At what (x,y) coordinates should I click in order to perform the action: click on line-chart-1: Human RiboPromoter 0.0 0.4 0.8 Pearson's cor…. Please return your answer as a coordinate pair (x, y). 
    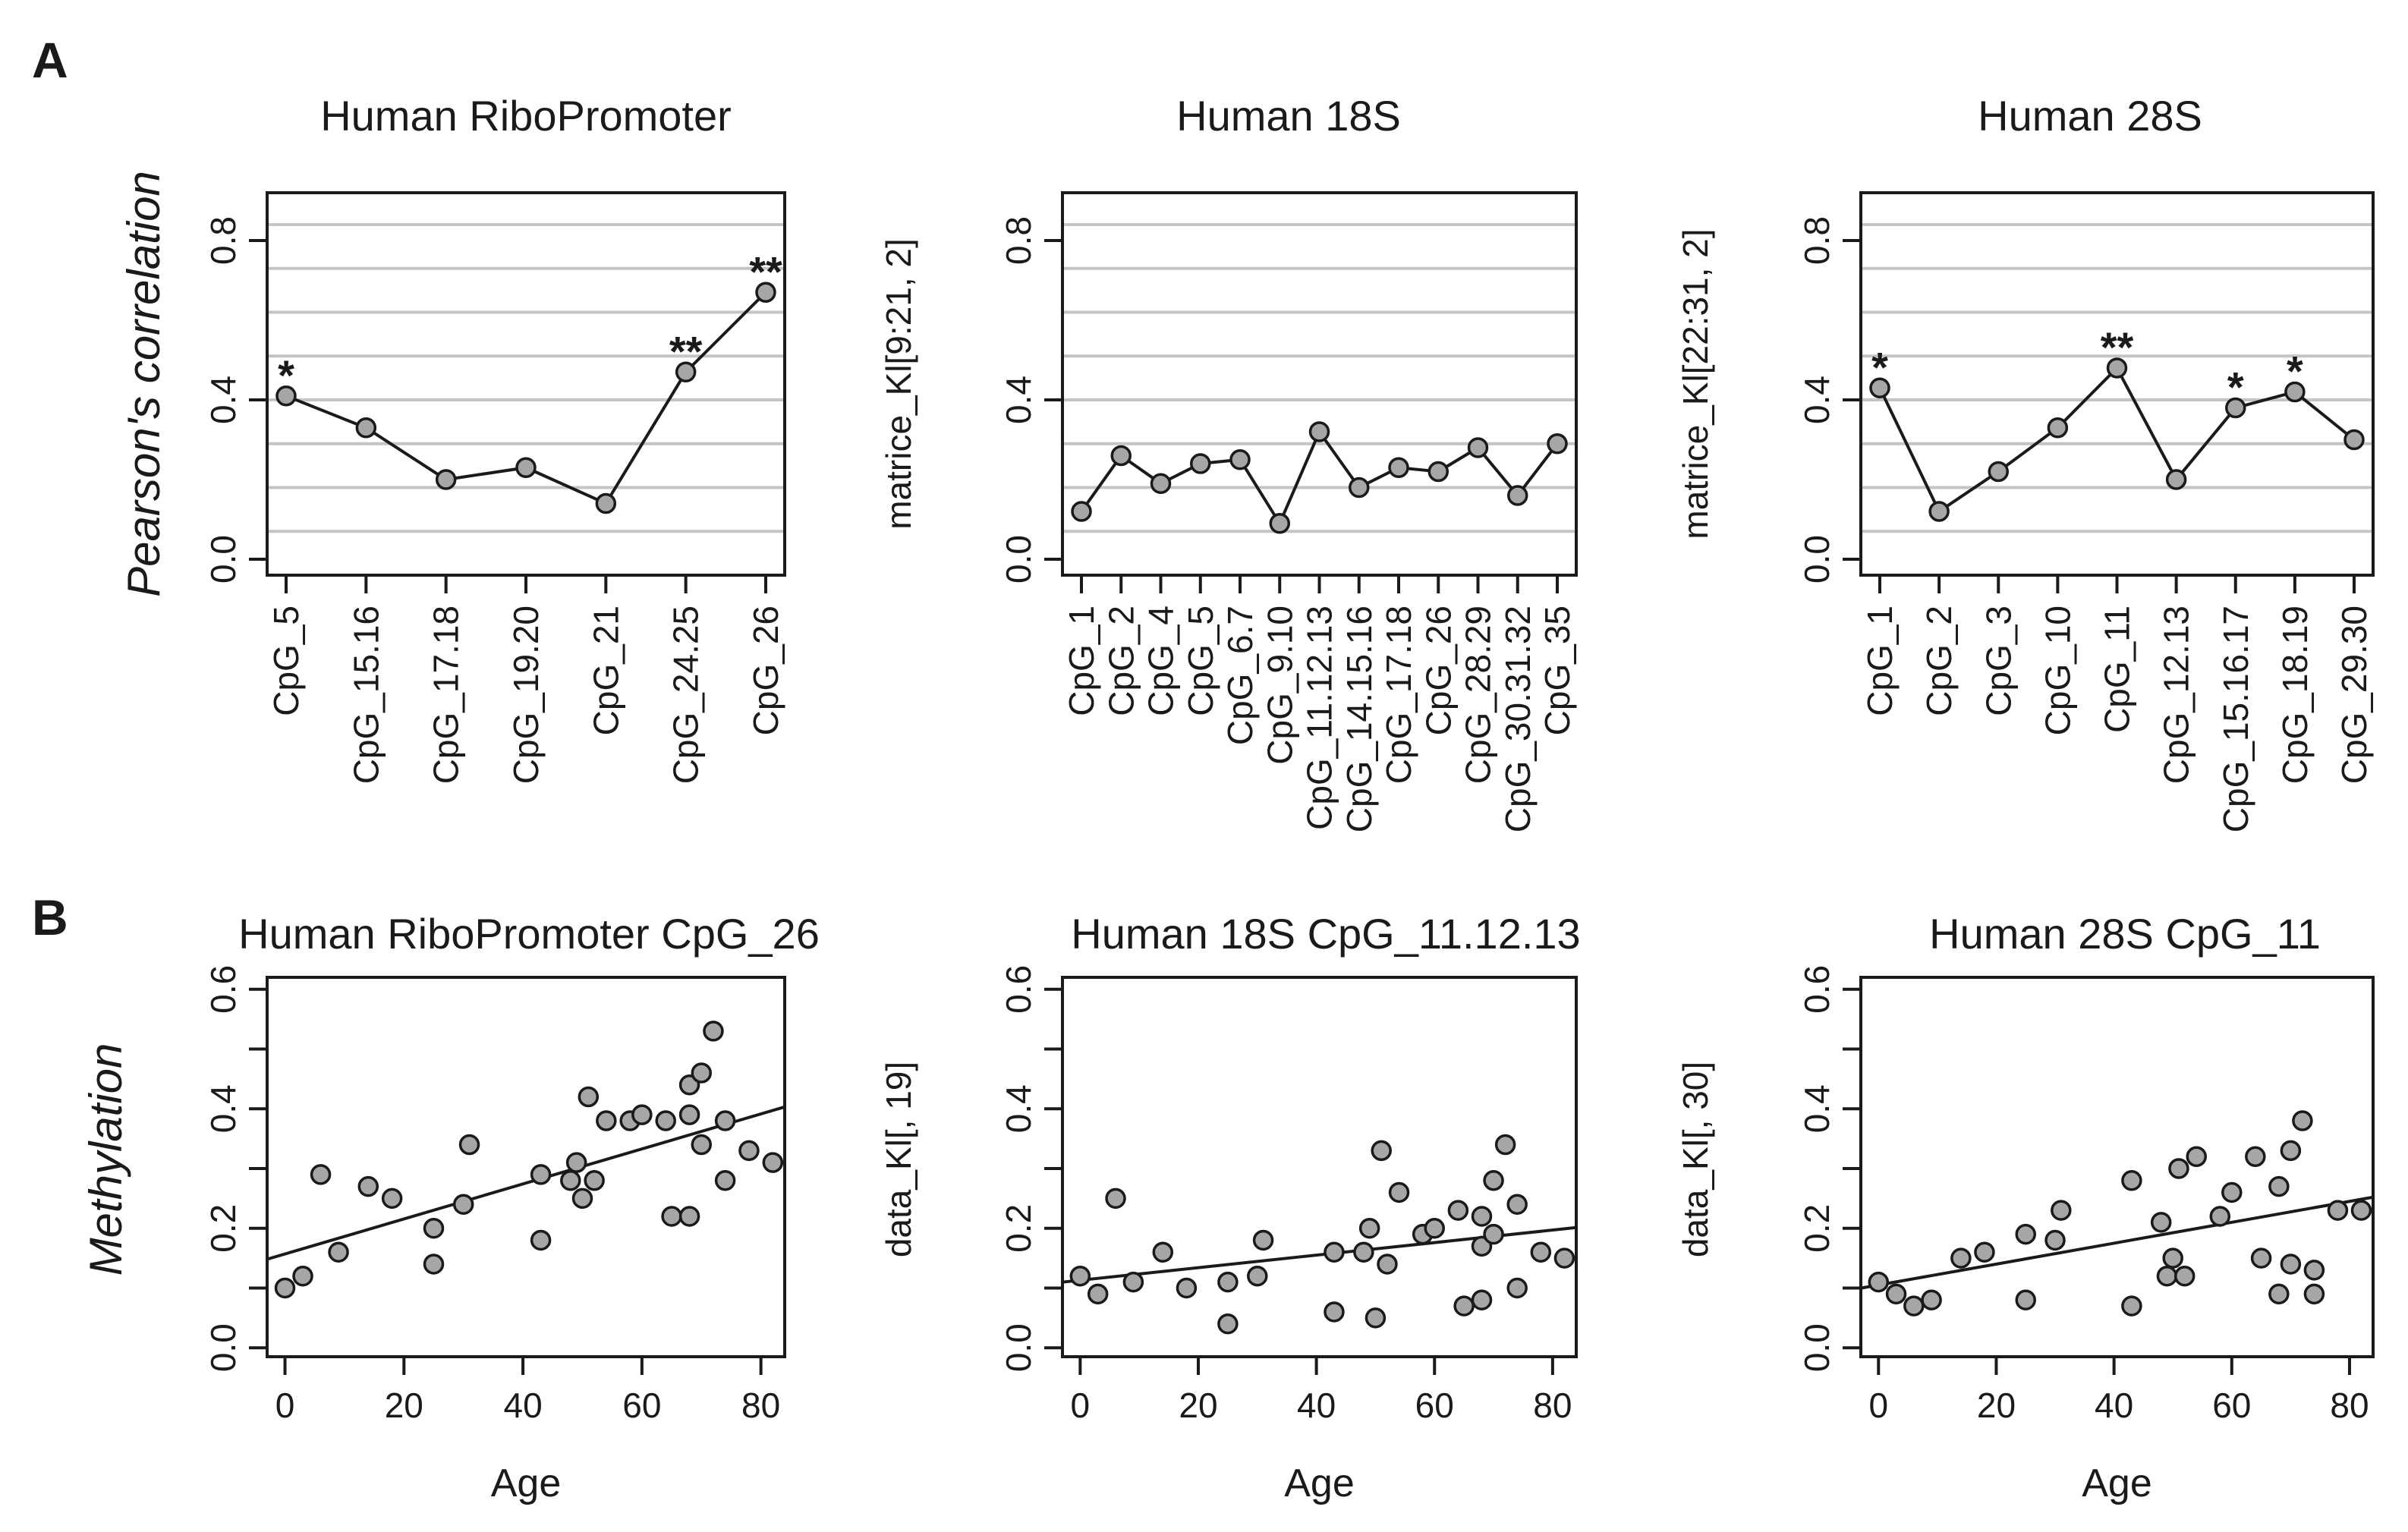
    Looking at the image, I should click on (452, 438).